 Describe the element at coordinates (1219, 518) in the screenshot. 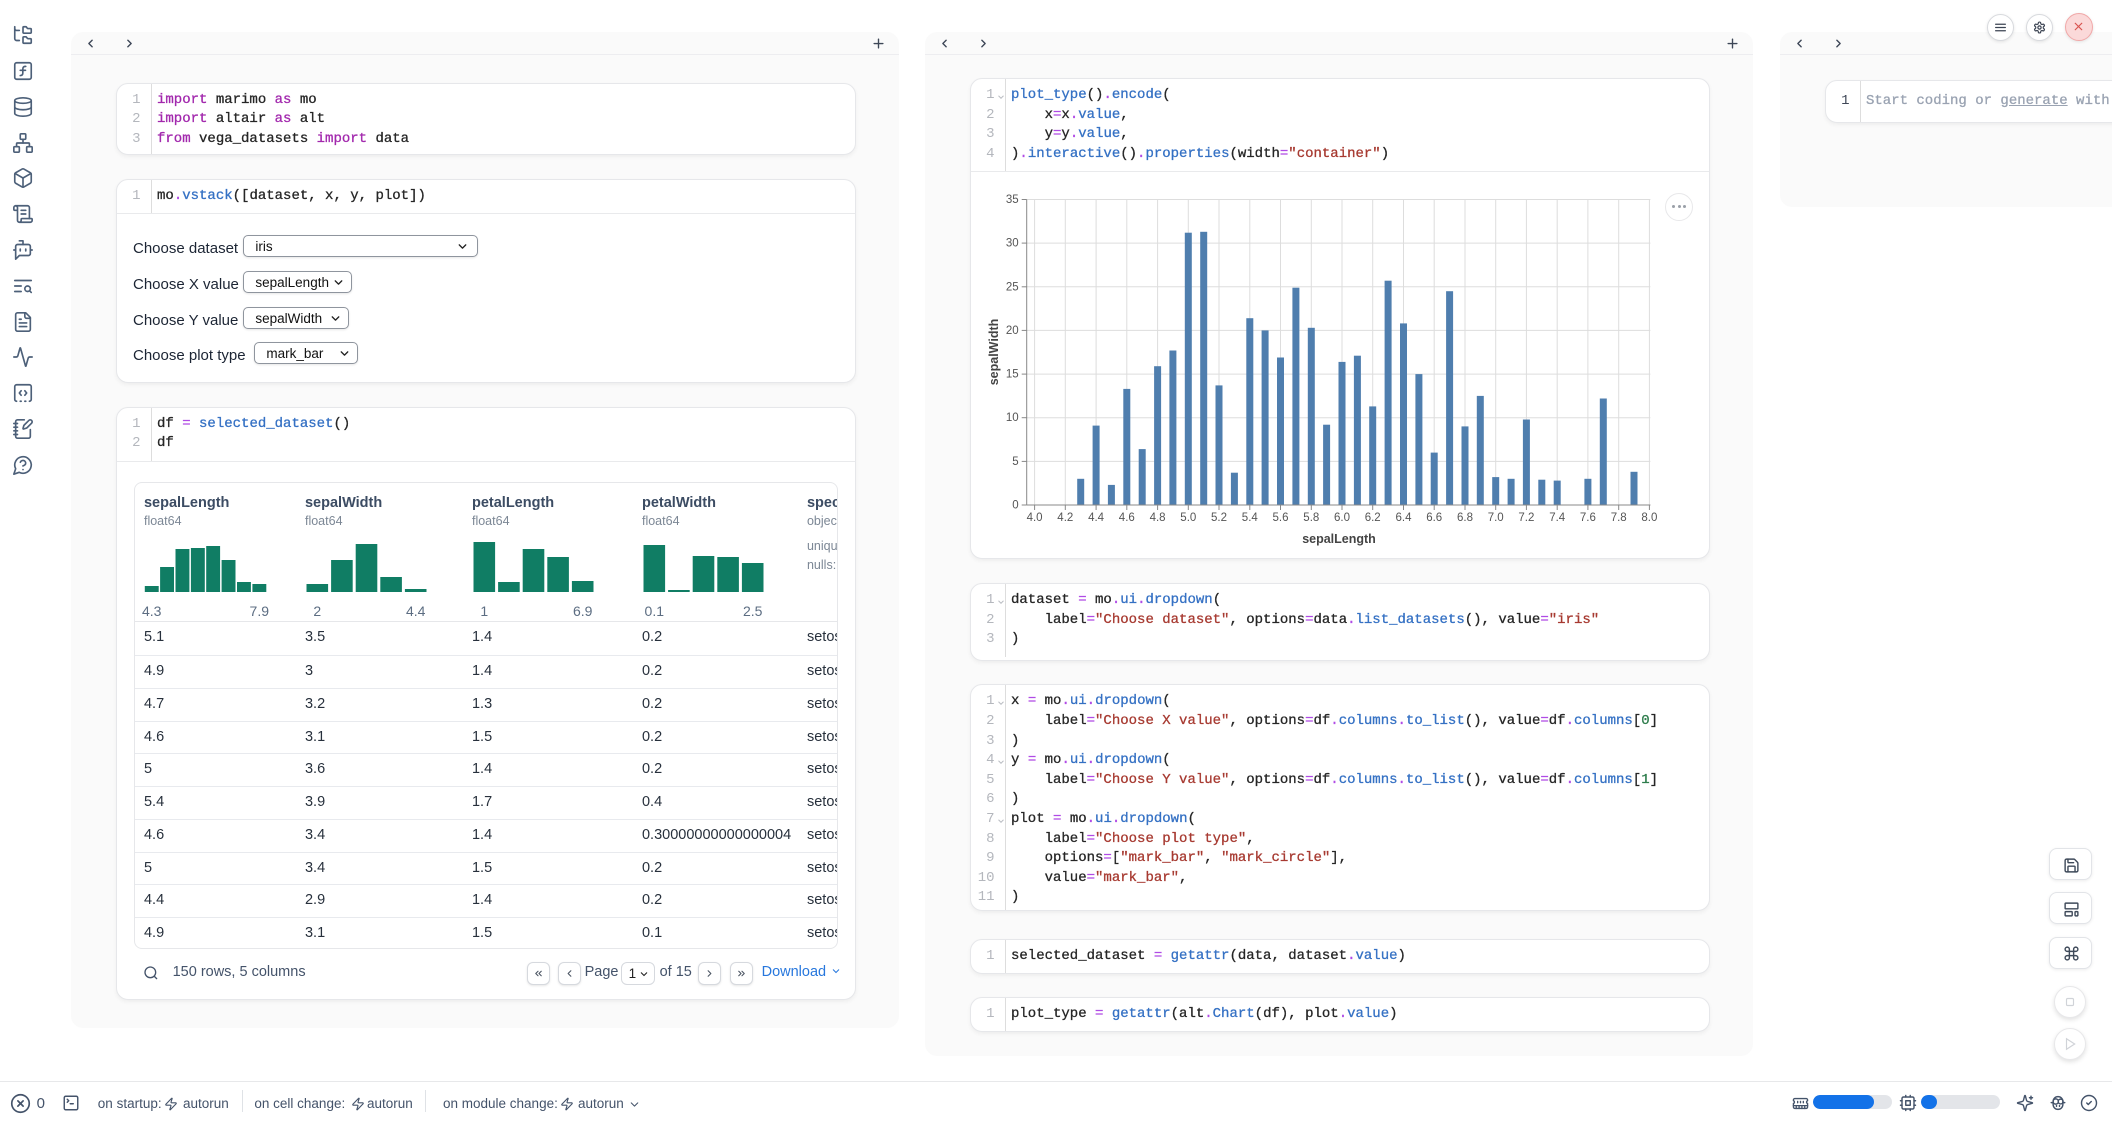

I see `svg-text: 5.2` at that location.